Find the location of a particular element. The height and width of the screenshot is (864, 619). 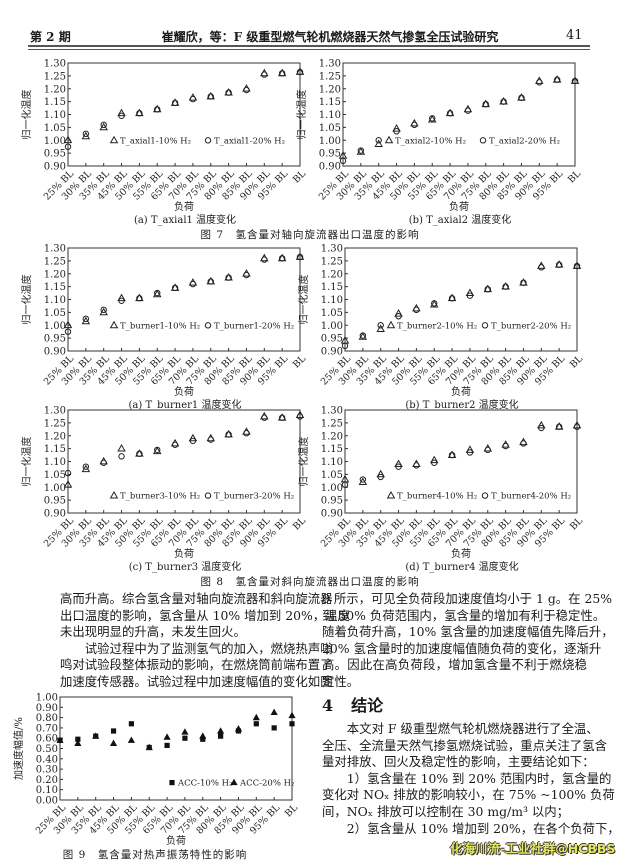

y-tick-label: 1.15 is located at coordinates (55, 102).